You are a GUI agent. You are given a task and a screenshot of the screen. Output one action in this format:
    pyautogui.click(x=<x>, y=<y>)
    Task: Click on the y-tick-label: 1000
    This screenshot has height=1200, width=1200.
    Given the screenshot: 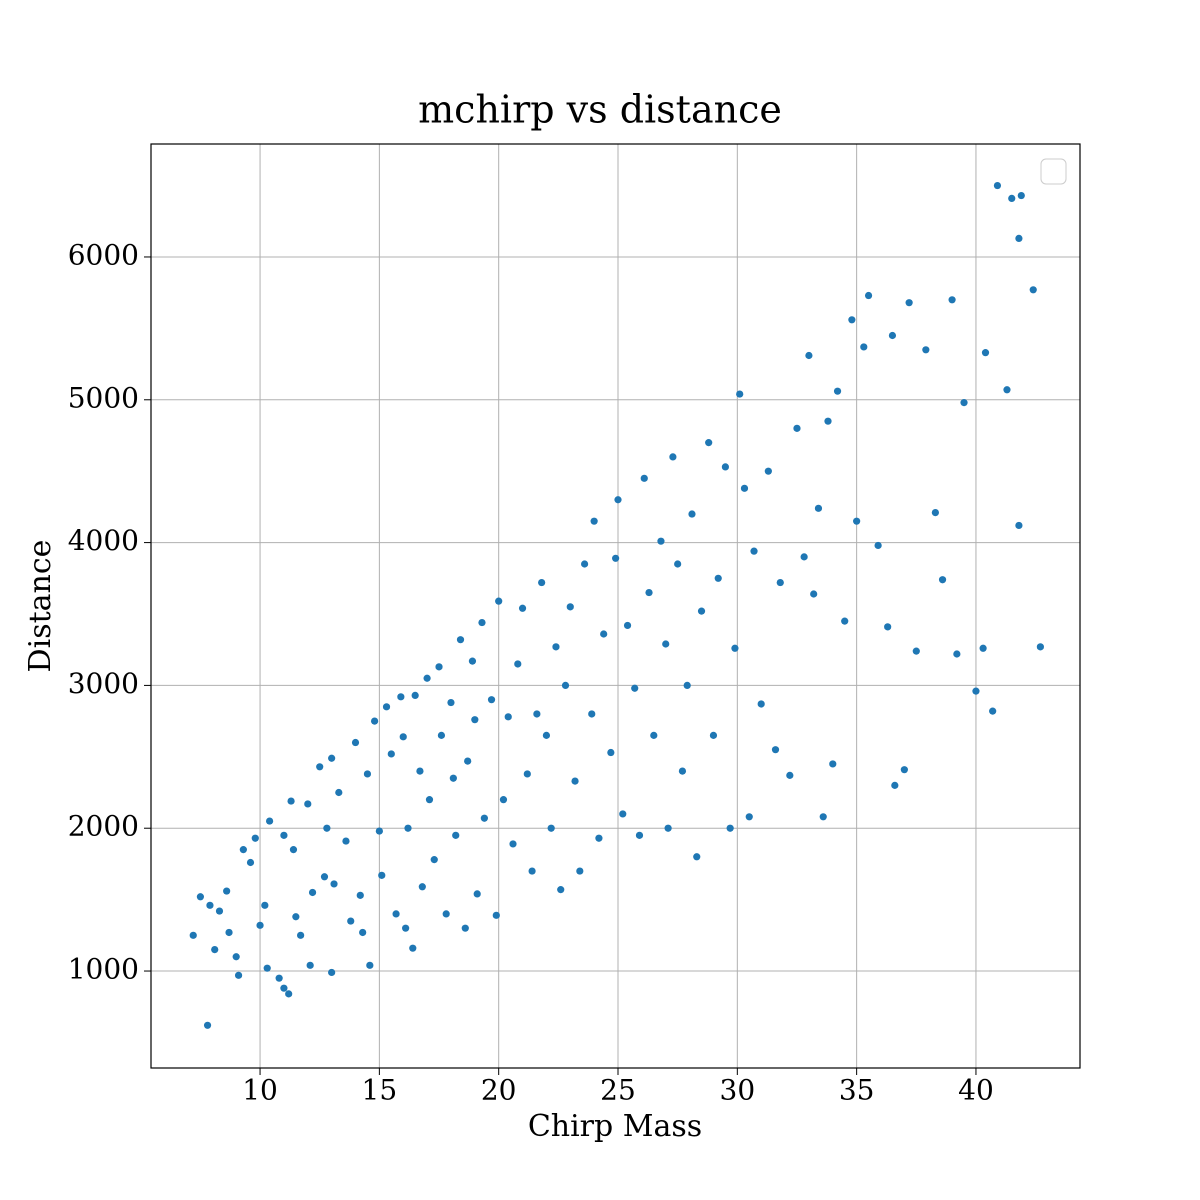 What is the action you would take?
    pyautogui.click(x=103, y=969)
    